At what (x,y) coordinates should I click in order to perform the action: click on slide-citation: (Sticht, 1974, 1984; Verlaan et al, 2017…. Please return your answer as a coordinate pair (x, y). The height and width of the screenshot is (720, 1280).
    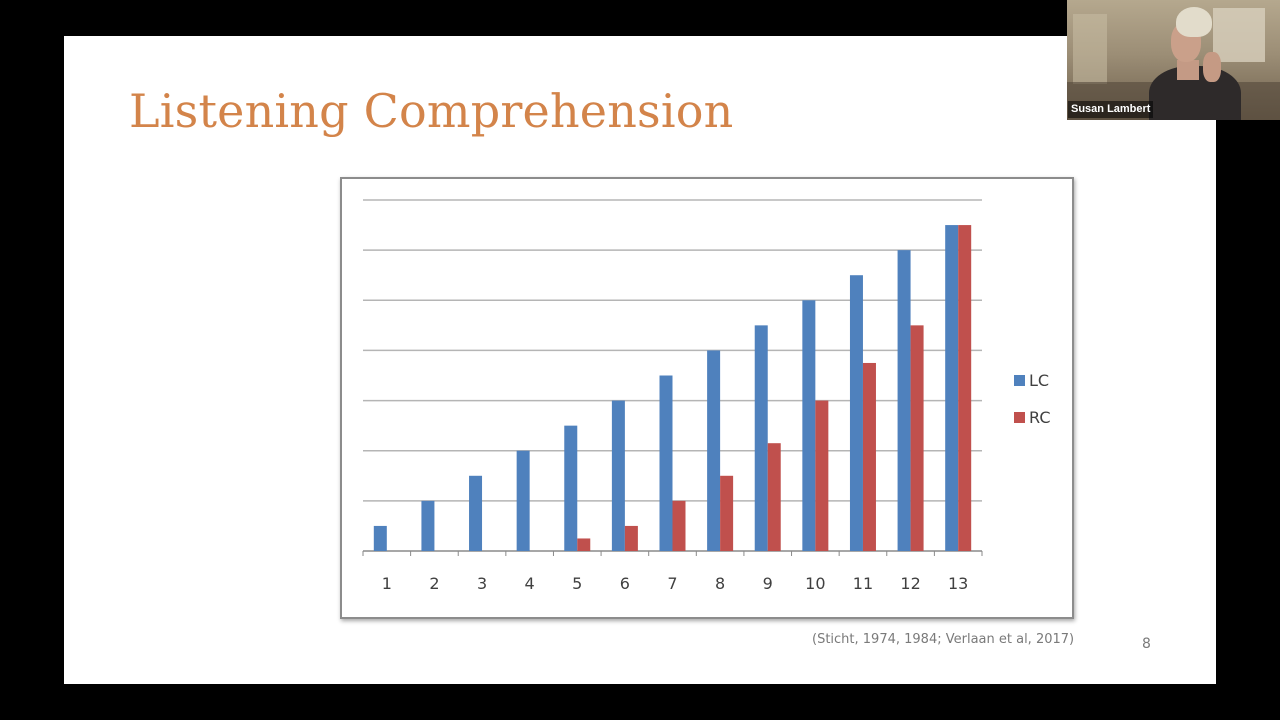
    Looking at the image, I should click on (943, 639).